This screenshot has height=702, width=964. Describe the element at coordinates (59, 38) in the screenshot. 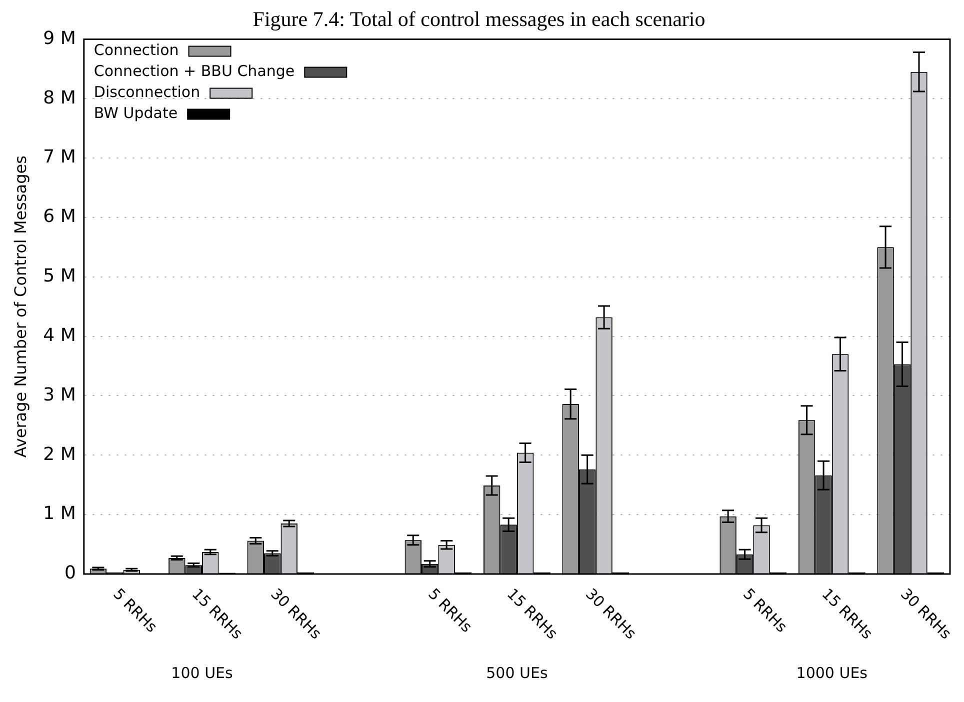

I see `y-tick-label: 9 M` at that location.